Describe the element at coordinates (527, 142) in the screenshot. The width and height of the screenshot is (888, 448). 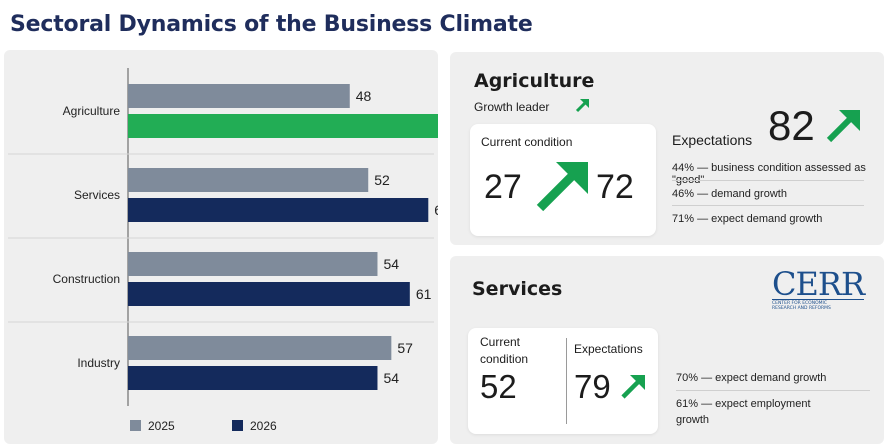
I see `agriculture-current-label: Current condition` at that location.